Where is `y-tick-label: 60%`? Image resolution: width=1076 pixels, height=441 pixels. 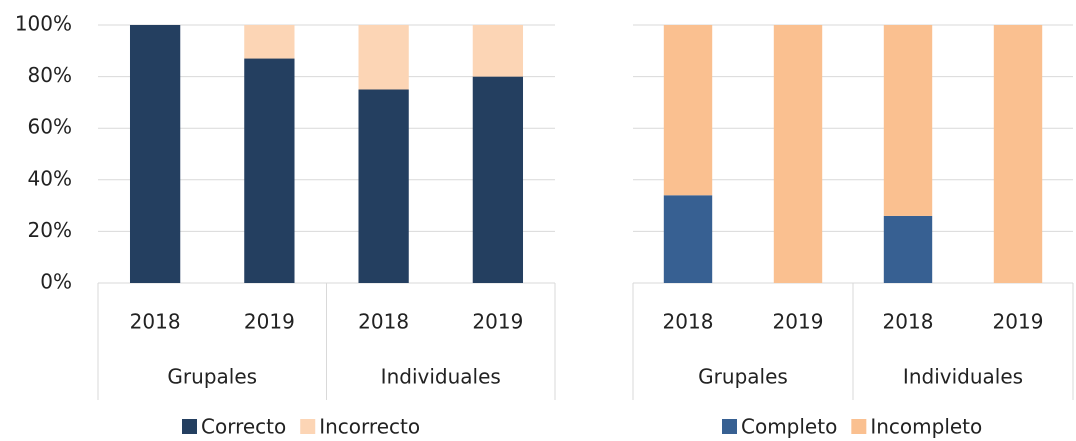 y-tick-label: 60% is located at coordinates (50, 127).